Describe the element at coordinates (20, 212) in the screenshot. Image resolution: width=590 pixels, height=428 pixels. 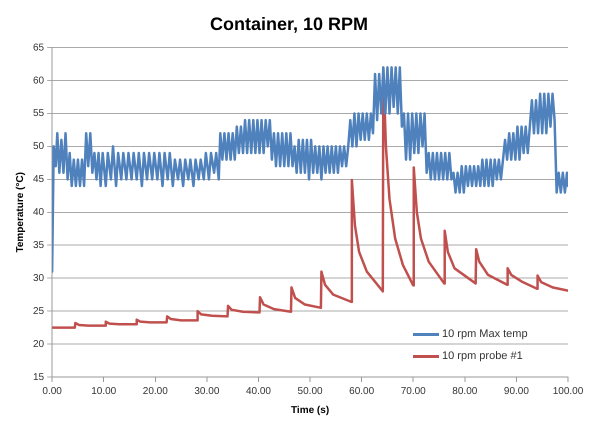
I see `y-axis-title: Temperature (°C)` at that location.